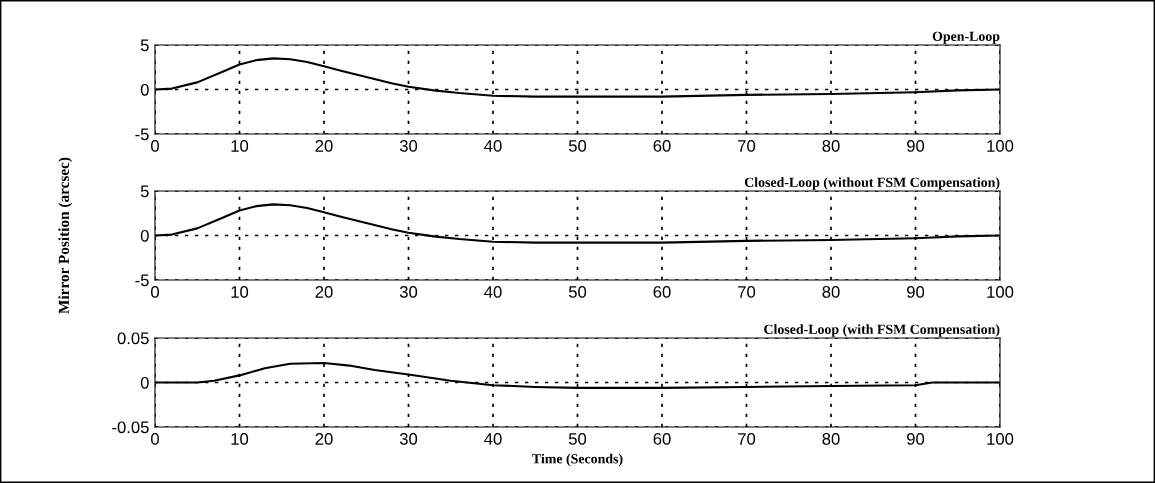 The height and width of the screenshot is (483, 1155). What do you see at coordinates (65, 235) in the screenshot?
I see `y-axis-title: Mirror Position (arcsec)` at bounding box center [65, 235].